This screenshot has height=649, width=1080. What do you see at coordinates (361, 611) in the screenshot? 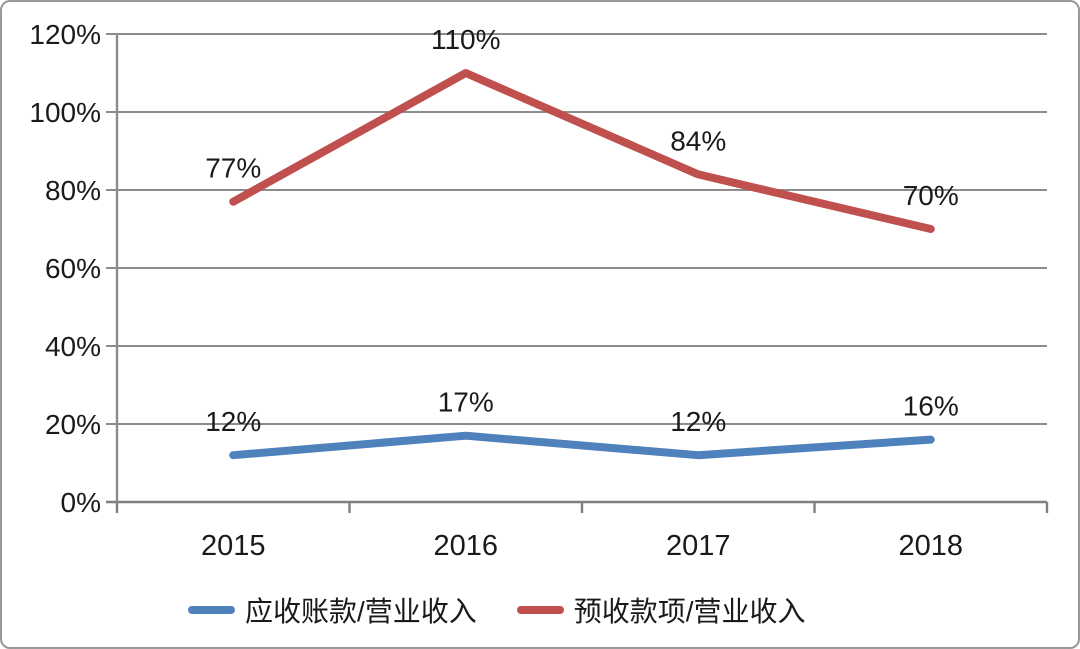
I see `legend-label-receivables: 应收账款/营业收入` at bounding box center [361, 611].